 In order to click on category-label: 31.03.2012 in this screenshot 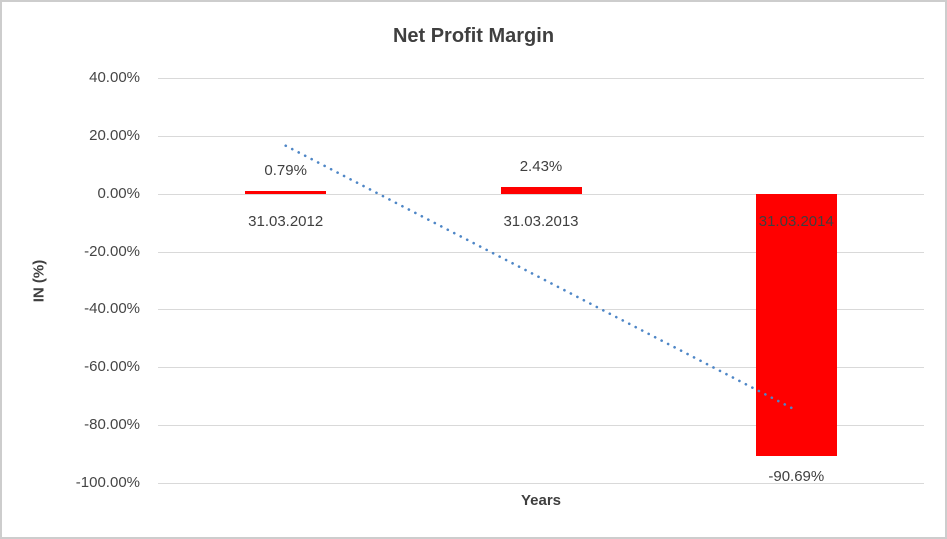, I will do `click(286, 221)`.